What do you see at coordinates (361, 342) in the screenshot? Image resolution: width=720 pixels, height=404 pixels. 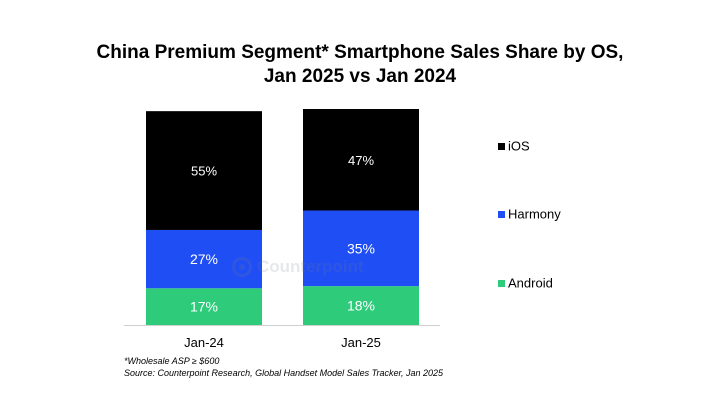 I see `x-tick-label-jan-25: Jan-25` at bounding box center [361, 342].